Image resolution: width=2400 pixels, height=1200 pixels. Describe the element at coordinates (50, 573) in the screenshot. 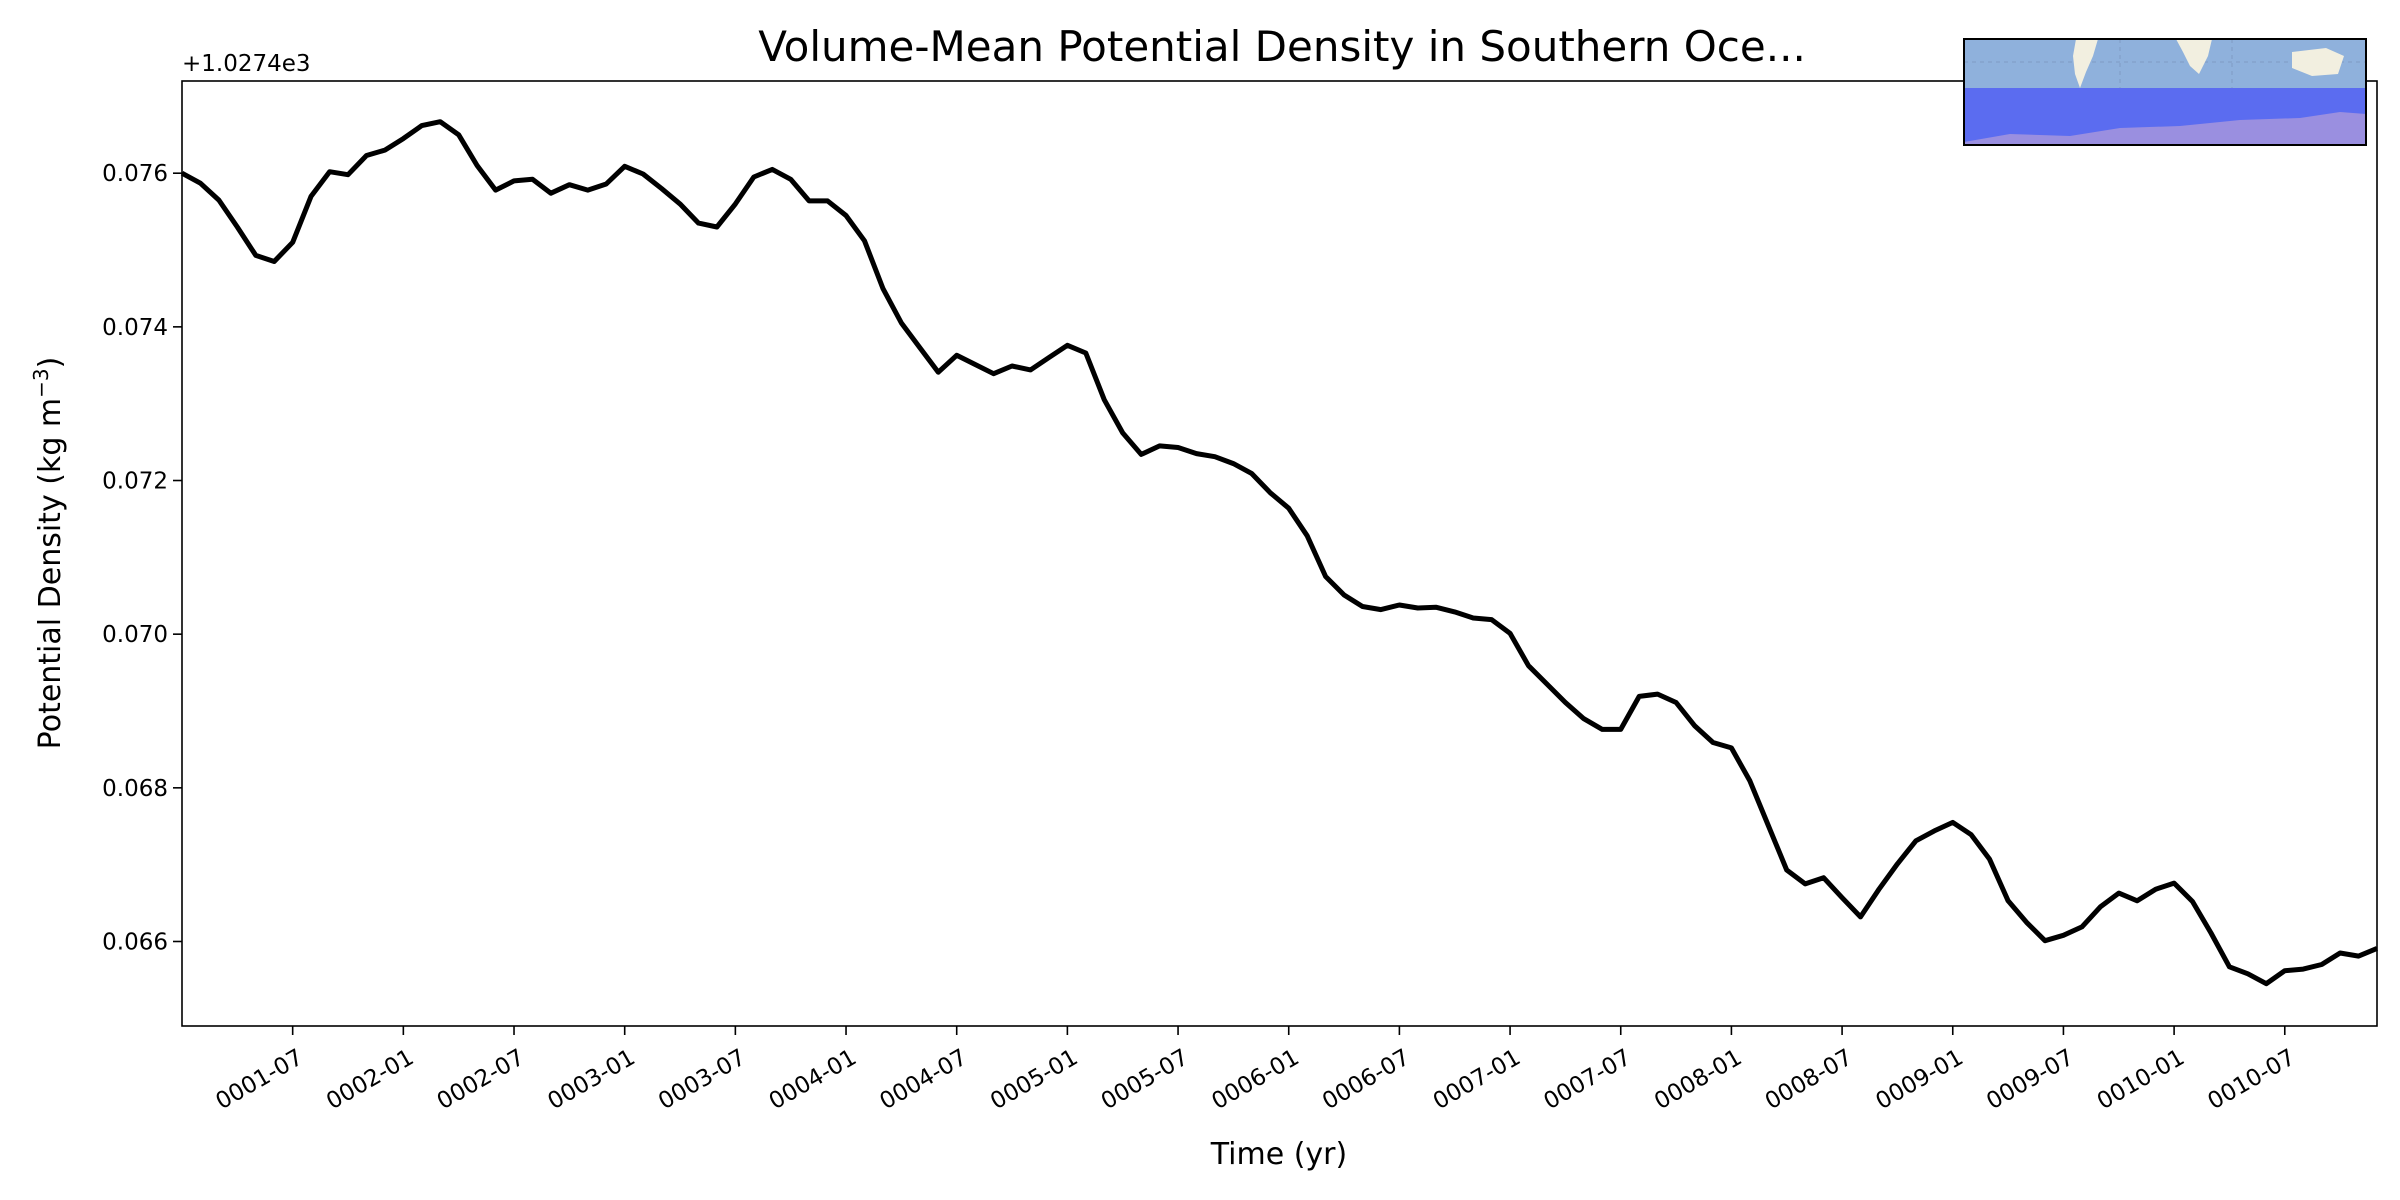

I see `y-axis-label-text: Potential Density (kg m` at that location.